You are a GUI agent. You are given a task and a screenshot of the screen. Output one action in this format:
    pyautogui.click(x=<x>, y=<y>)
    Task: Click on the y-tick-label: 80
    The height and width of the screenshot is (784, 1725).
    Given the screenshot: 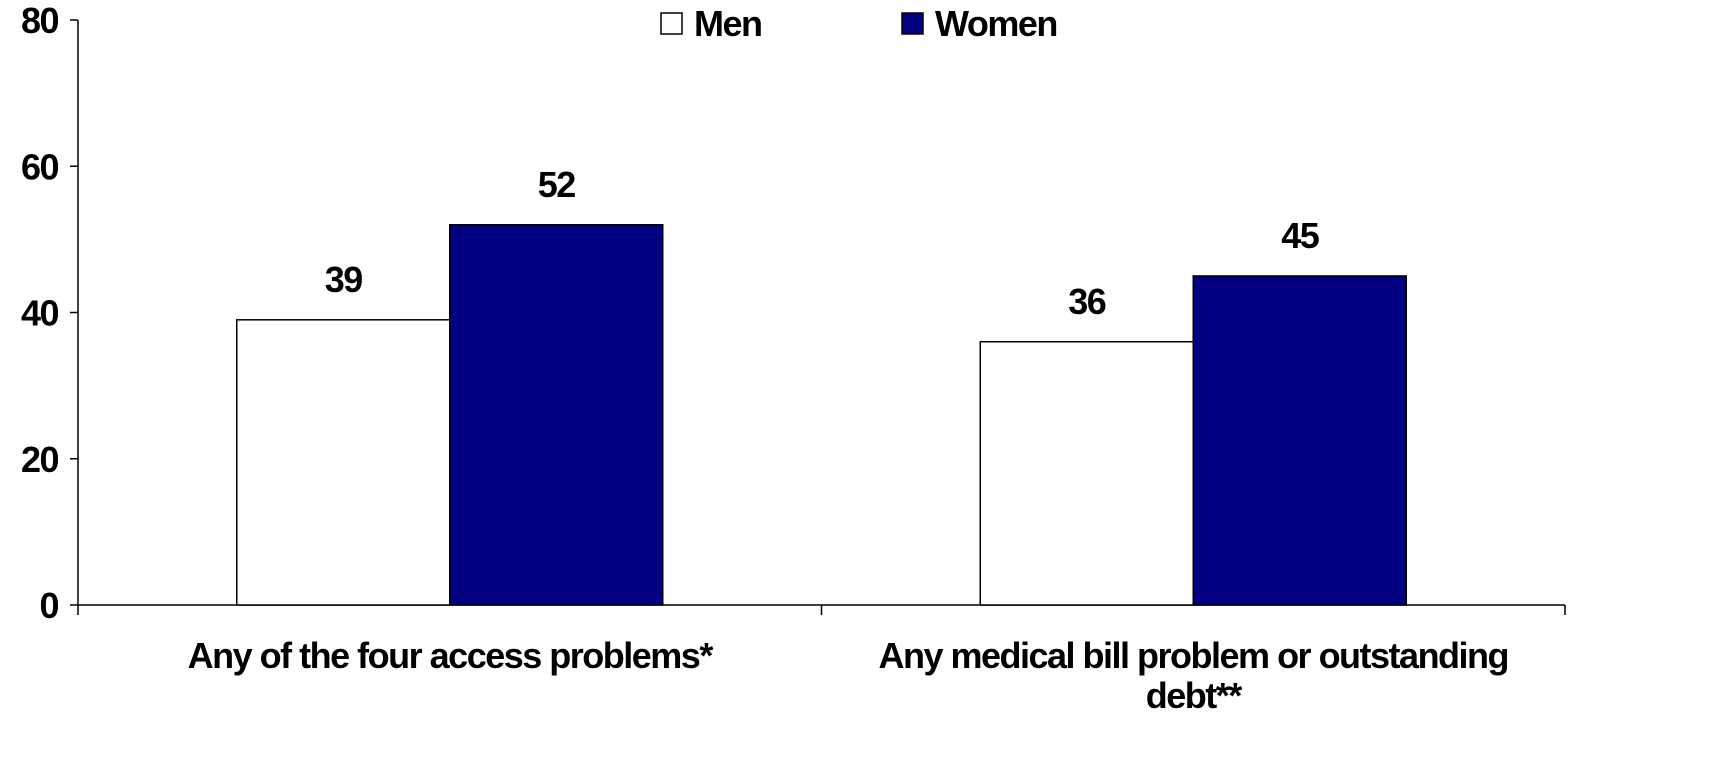 What is the action you would take?
    pyautogui.click(x=40, y=20)
    